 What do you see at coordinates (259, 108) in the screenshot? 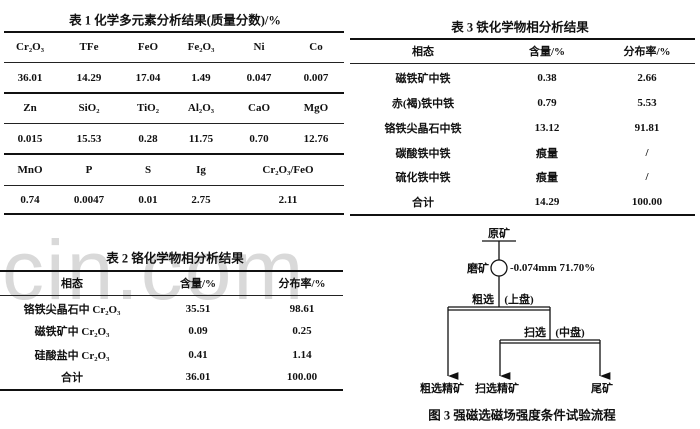
I see `column-header: CaO` at bounding box center [259, 108].